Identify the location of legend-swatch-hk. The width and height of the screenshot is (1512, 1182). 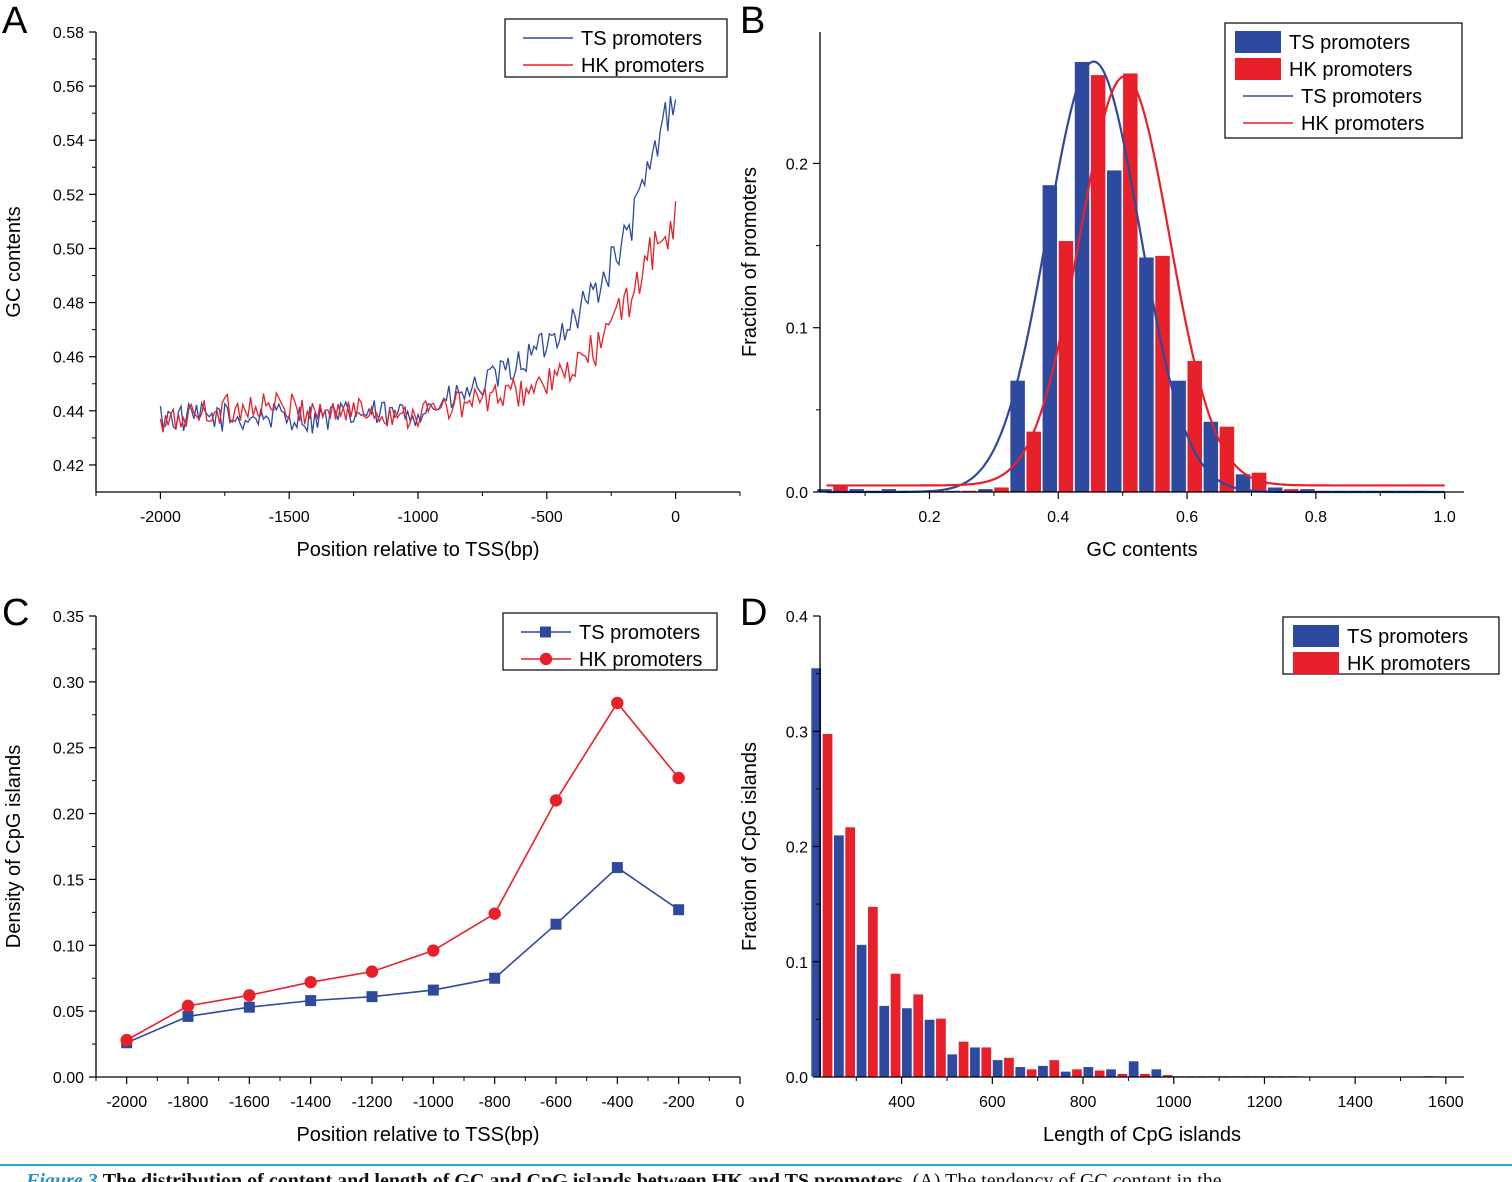
(1258, 69).